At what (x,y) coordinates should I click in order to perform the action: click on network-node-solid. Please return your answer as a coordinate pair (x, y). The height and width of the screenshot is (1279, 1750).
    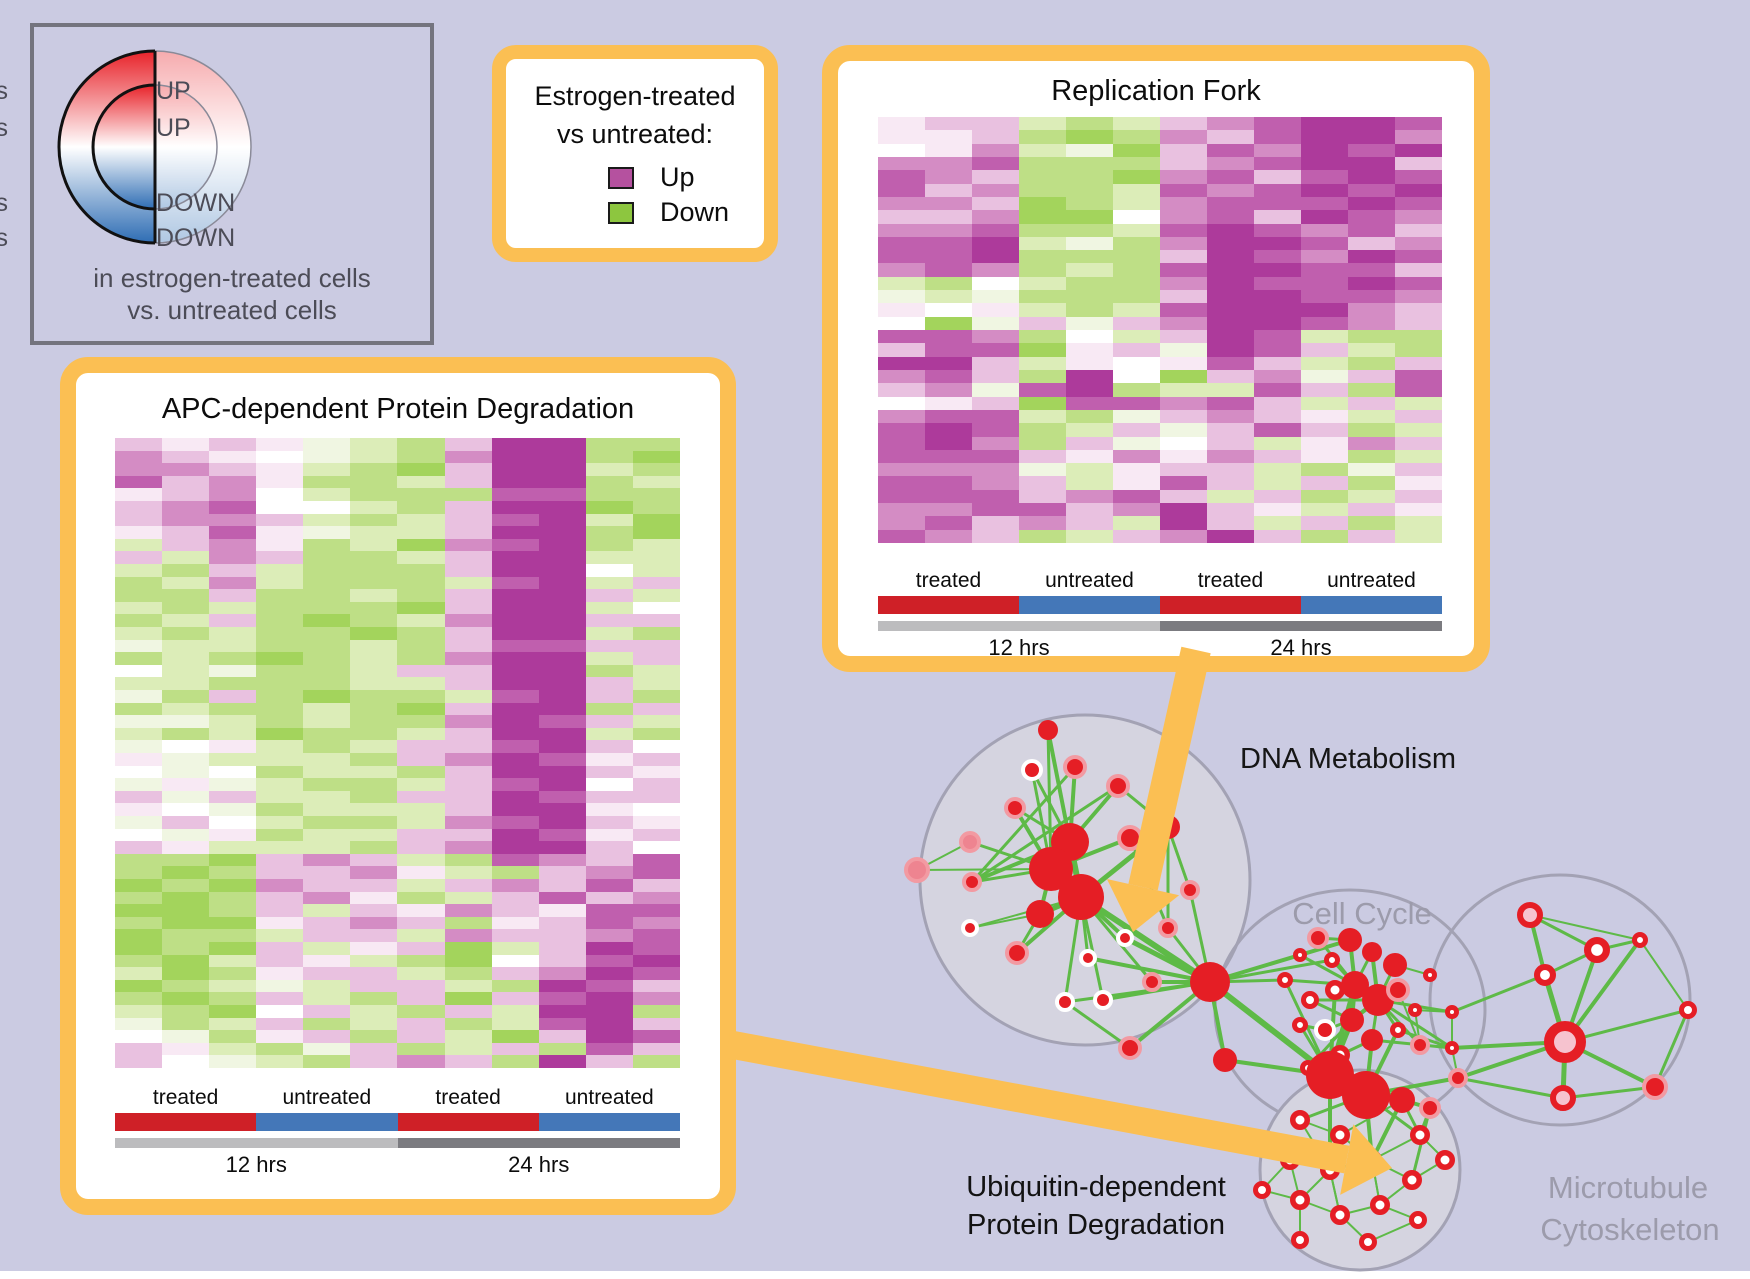
    Looking at the image, I should click on (1051, 869).